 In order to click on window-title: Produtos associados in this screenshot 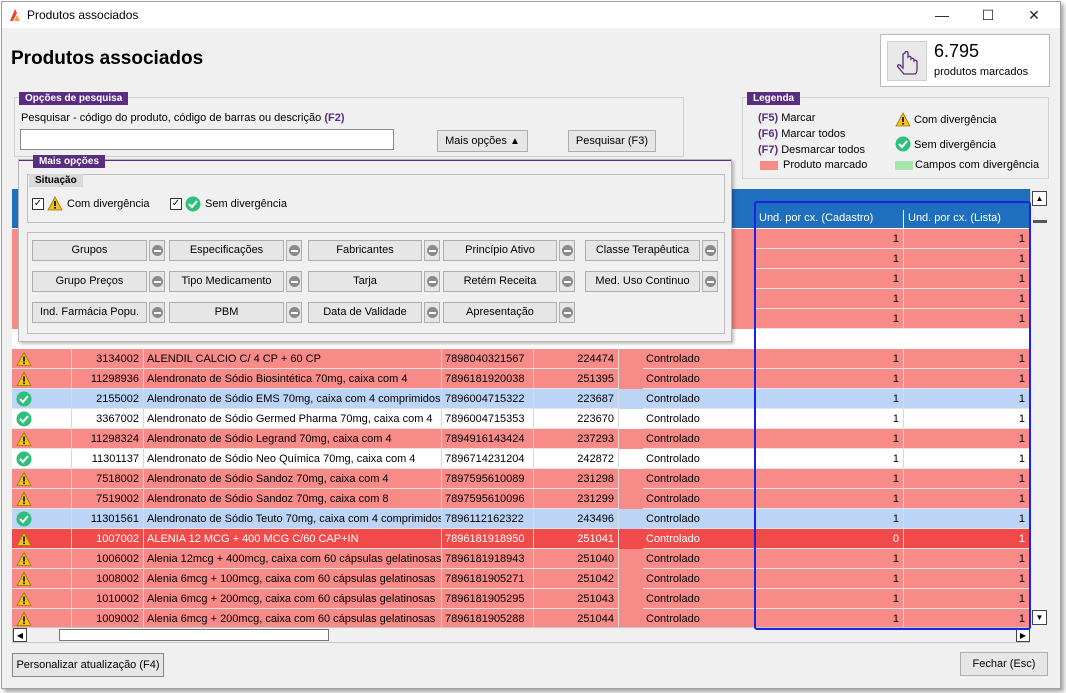, I will do `click(83, 15)`.